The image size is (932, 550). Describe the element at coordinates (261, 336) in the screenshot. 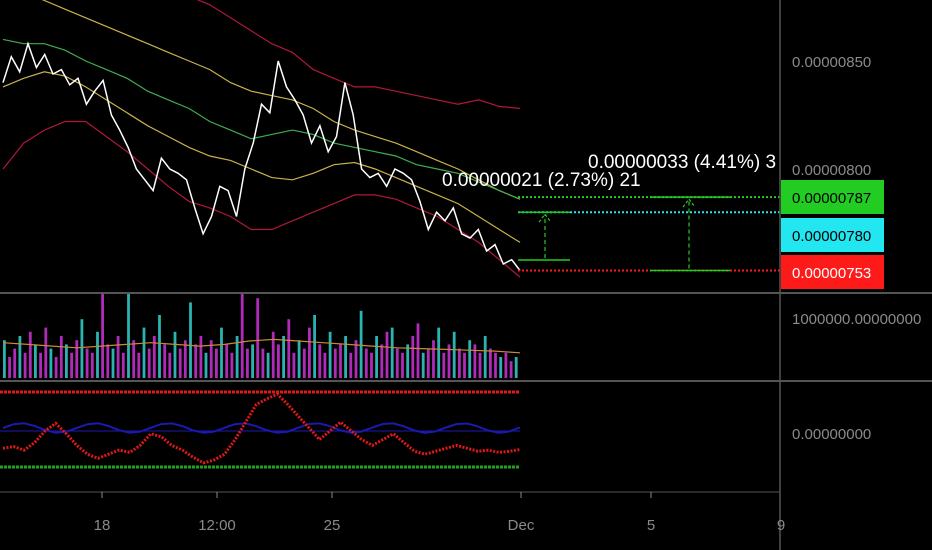

I see `volume-pane` at that location.